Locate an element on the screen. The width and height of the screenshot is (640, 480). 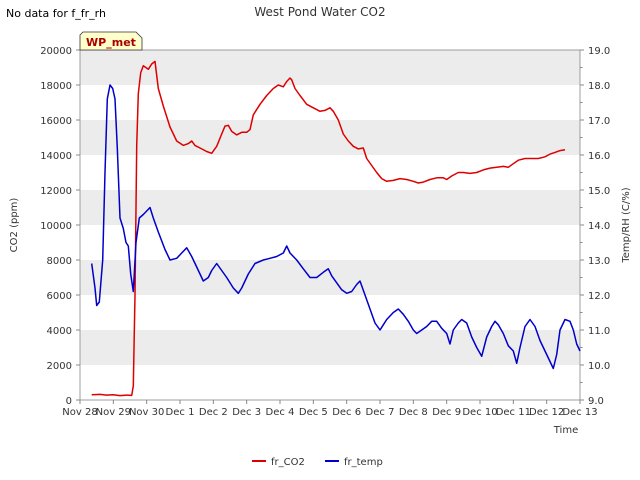
station-badge: WP_met is located at coordinates (111, 41).